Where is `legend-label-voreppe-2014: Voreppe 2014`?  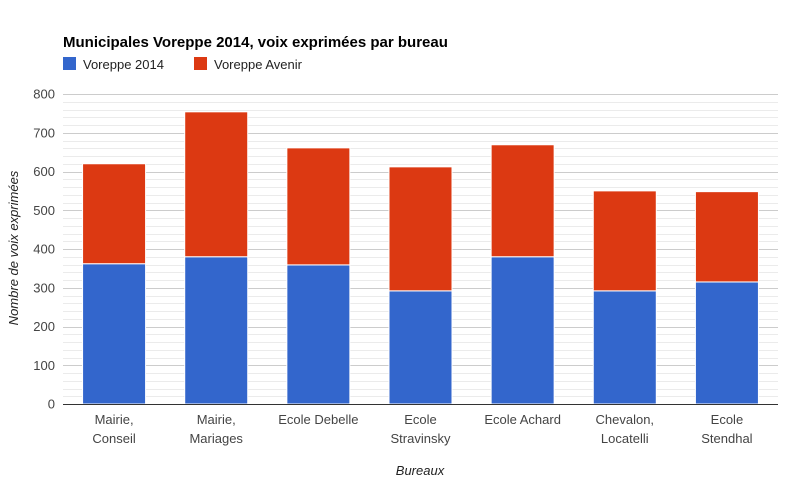
legend-label-voreppe-2014: Voreppe 2014 is located at coordinates (123, 64).